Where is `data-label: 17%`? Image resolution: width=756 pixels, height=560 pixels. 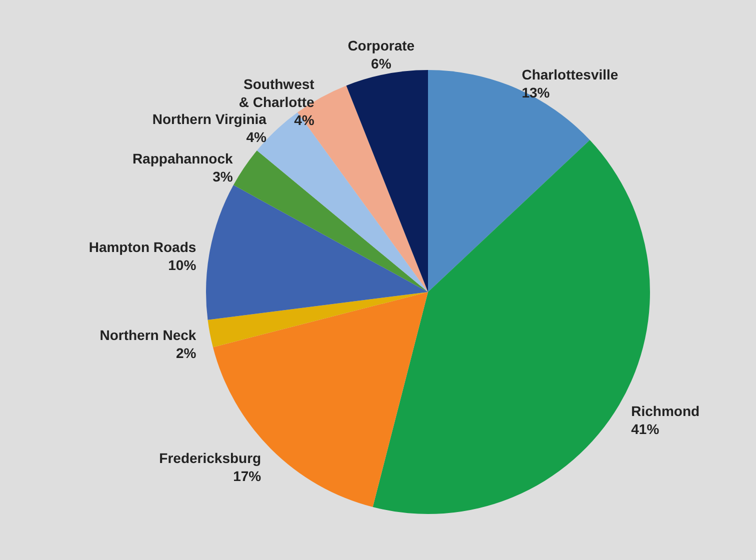 data-label: 17% is located at coordinates (247, 476).